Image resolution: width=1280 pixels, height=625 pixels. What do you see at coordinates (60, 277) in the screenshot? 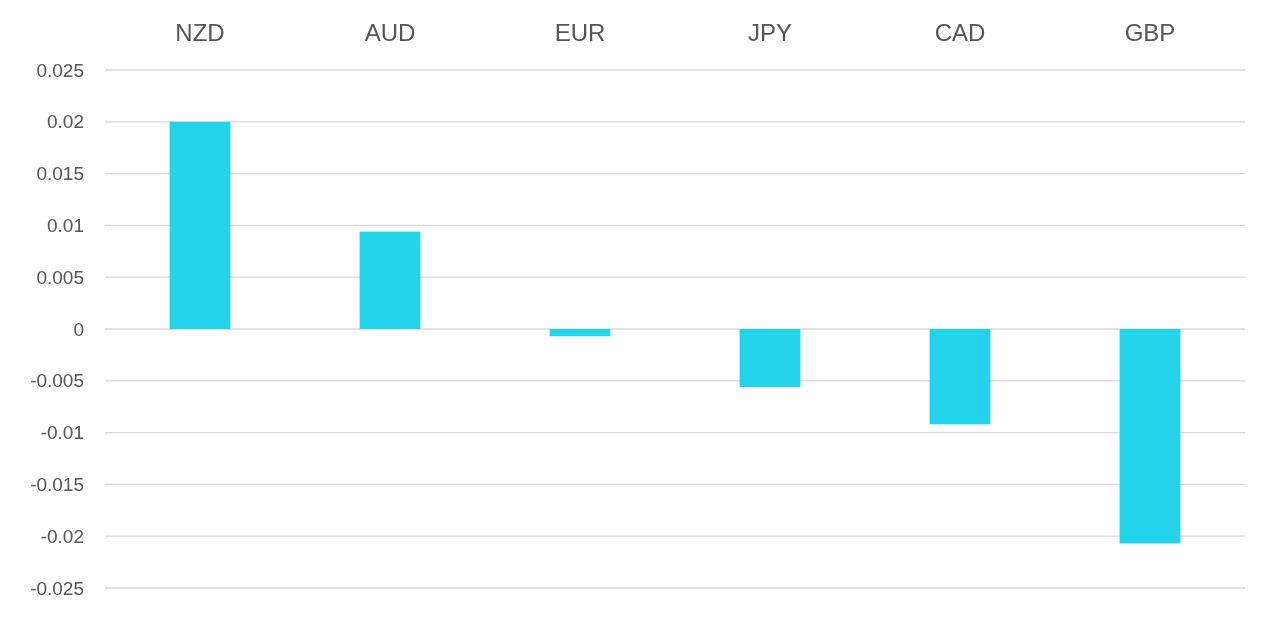
I see `y-tick-label: 0.005` at bounding box center [60, 277].